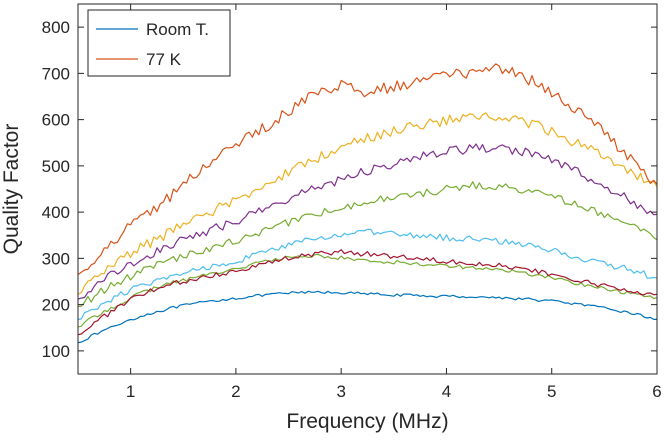 This screenshot has width=664, height=440. I want to click on x-tick-label: 3, so click(340, 391).